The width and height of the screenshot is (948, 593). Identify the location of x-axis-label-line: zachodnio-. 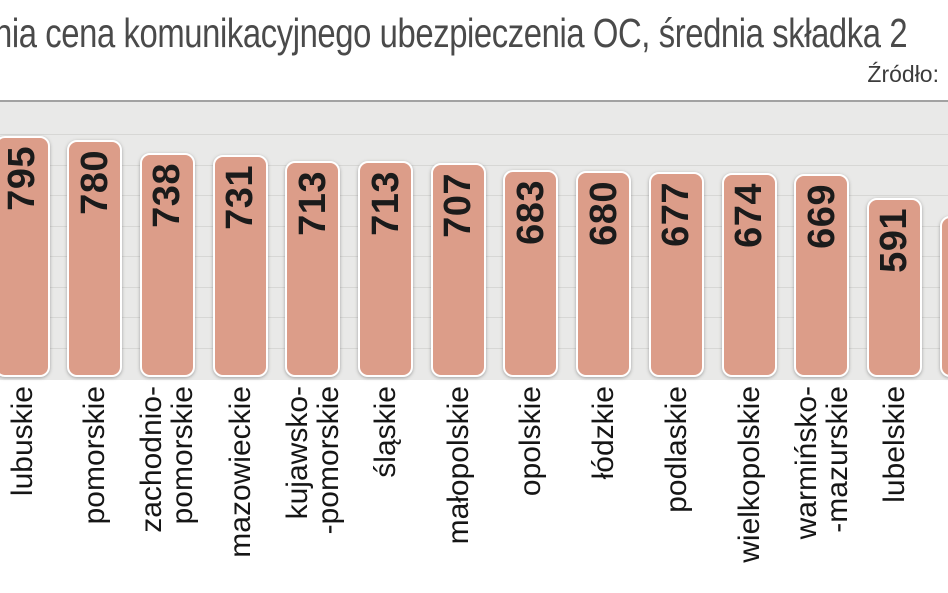
(152, 459).